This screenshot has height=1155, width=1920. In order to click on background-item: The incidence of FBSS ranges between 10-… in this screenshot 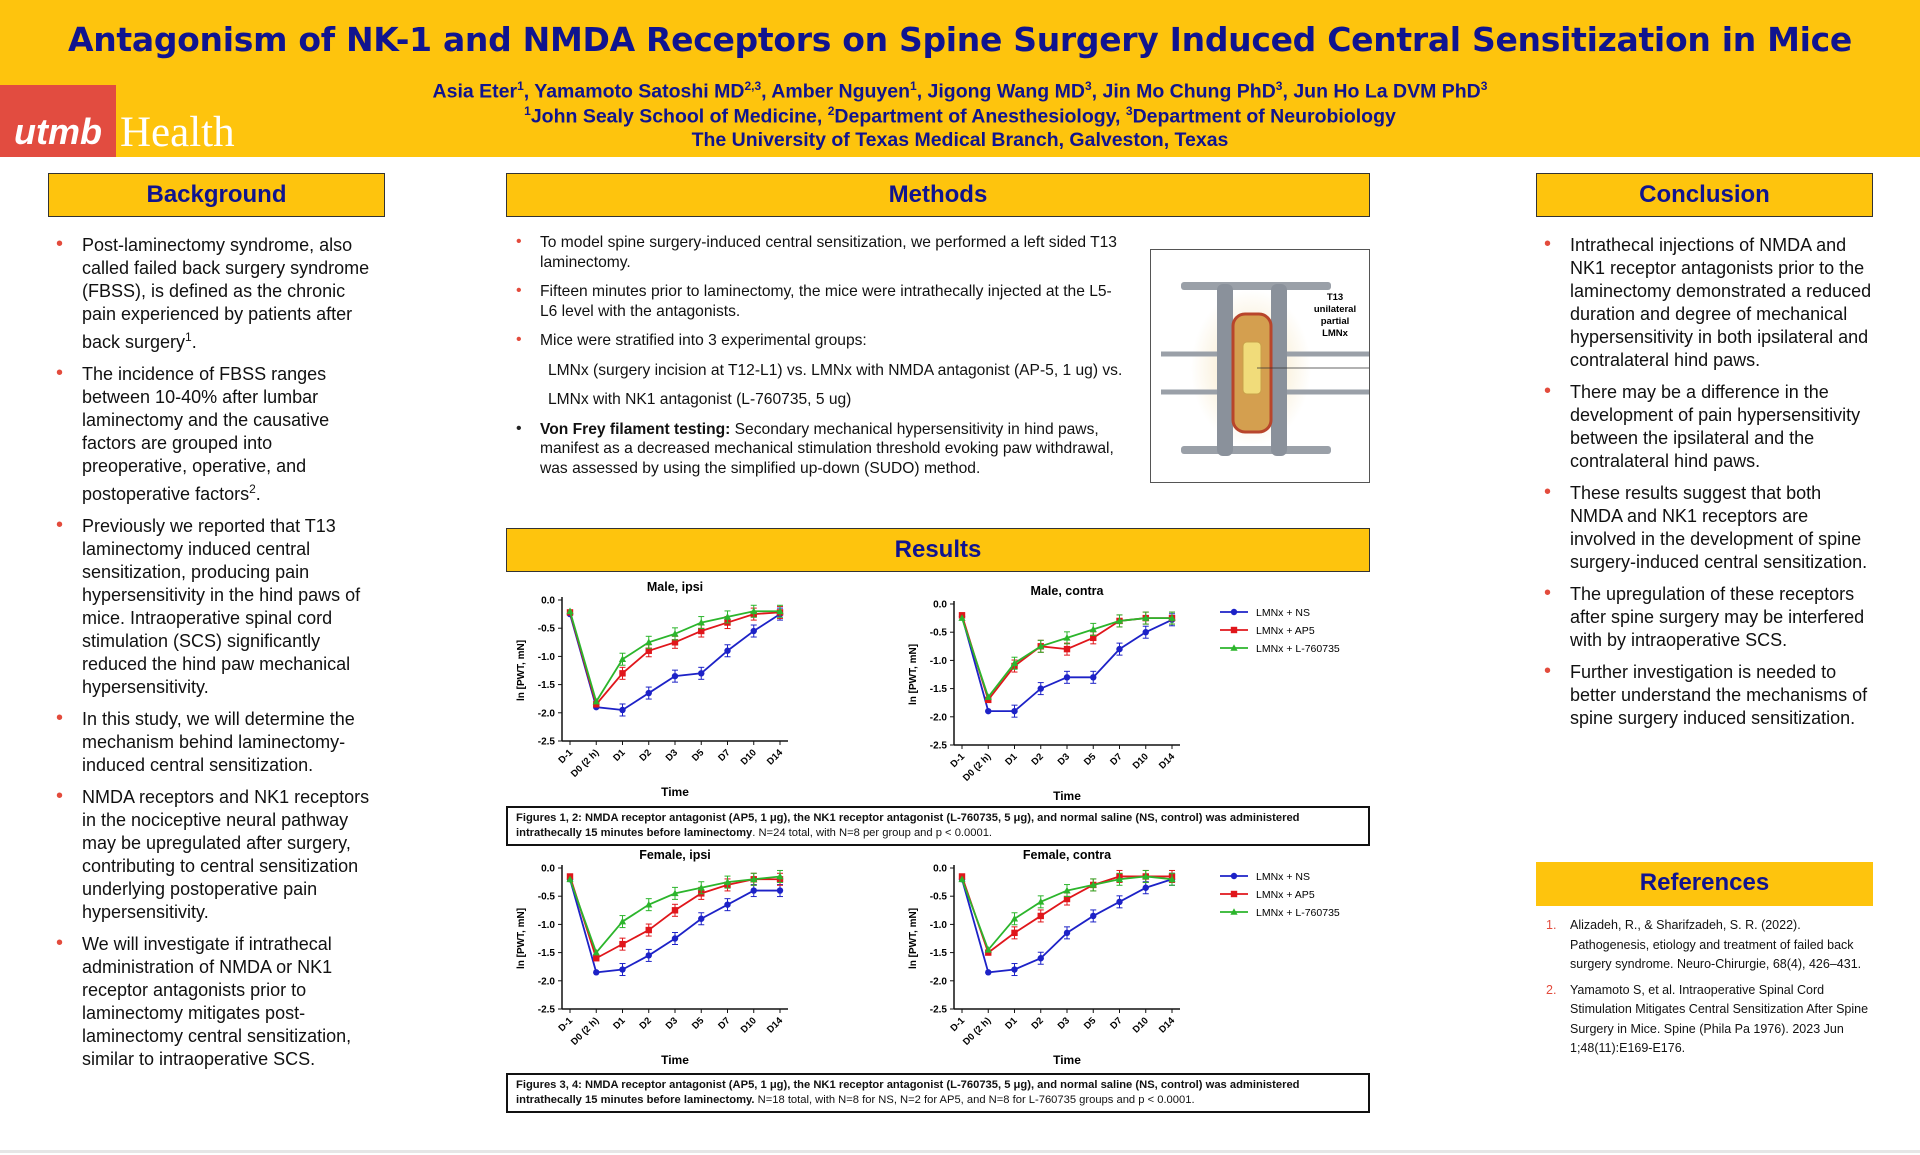, I will do `click(213, 434)`.